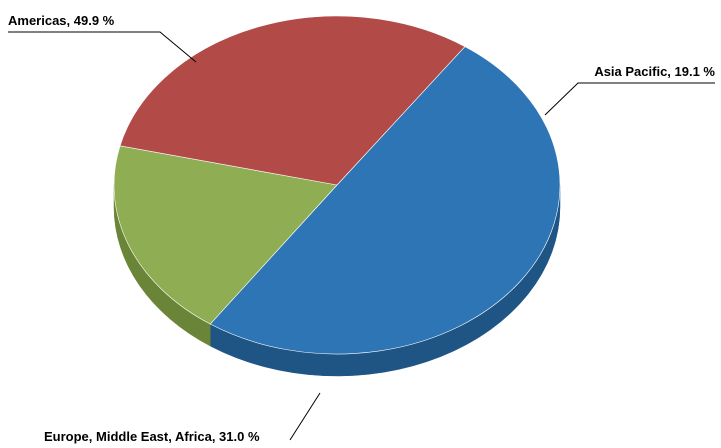 The height and width of the screenshot is (448, 721). Describe the element at coordinates (654, 71) in the screenshot. I see `data-label-asia-pacific: Asia Pacific, 19.1 %` at that location.